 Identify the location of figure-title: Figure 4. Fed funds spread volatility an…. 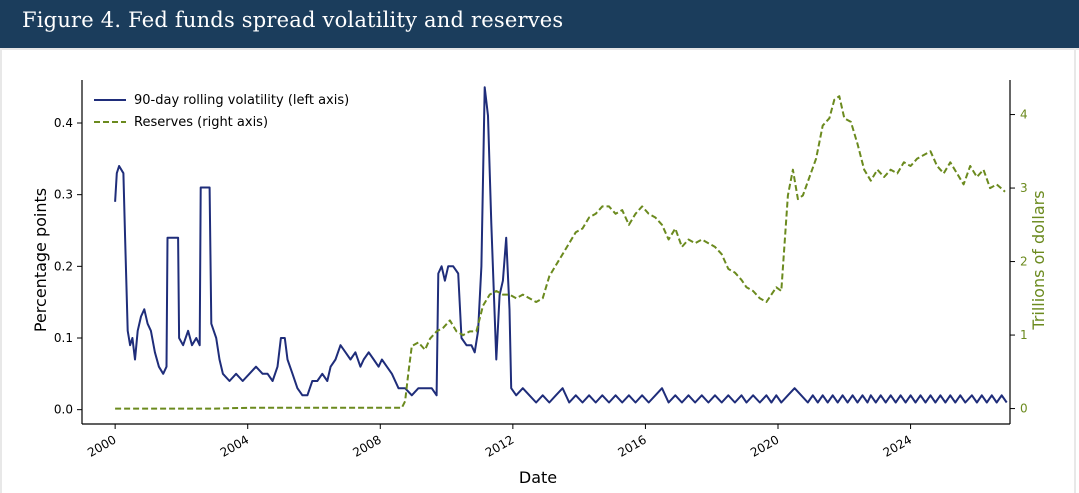
(293, 20).